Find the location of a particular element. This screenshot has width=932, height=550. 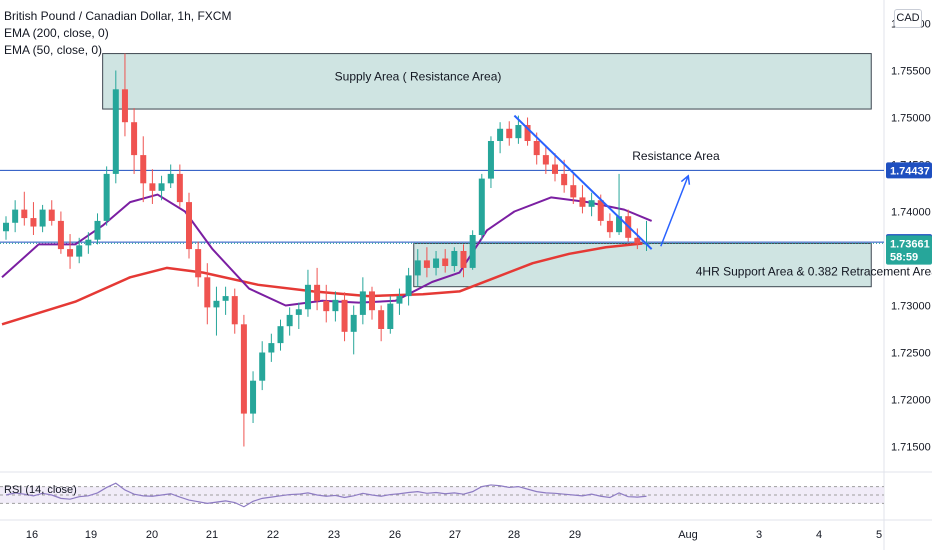

time-tick-label: 29 is located at coordinates (575, 535).